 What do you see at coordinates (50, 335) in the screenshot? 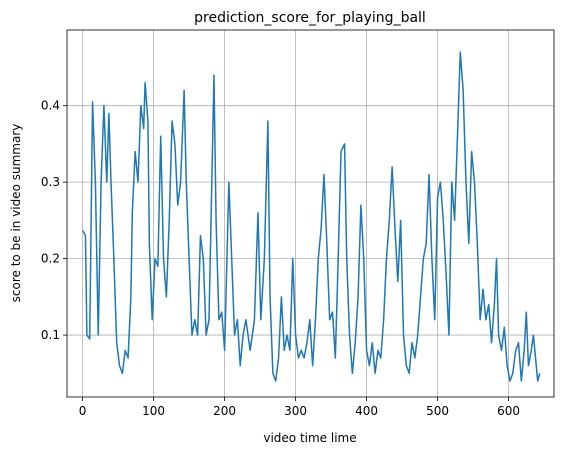
I see `y-tick-label: 0.1` at bounding box center [50, 335].